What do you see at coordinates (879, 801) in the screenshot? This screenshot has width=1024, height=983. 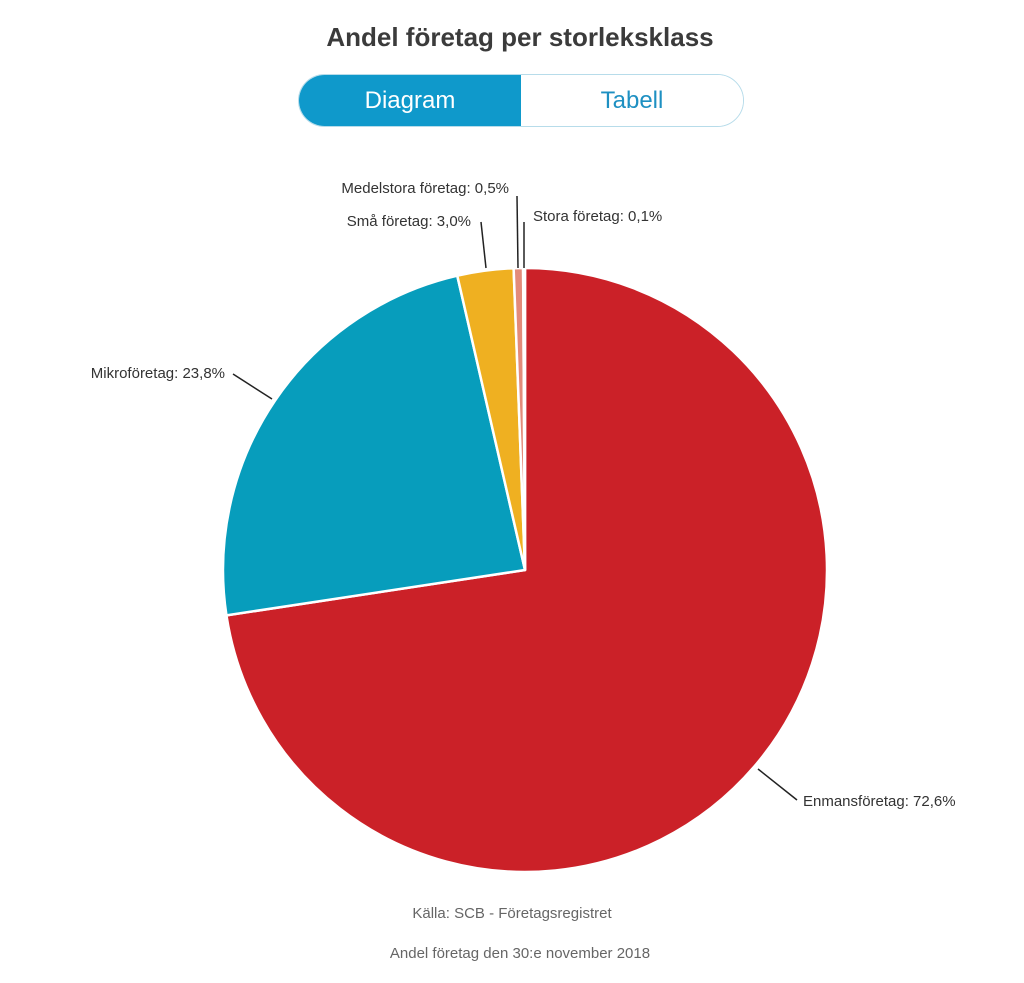 I see `slice-label: Enmansföretag: 72,6%` at bounding box center [879, 801].